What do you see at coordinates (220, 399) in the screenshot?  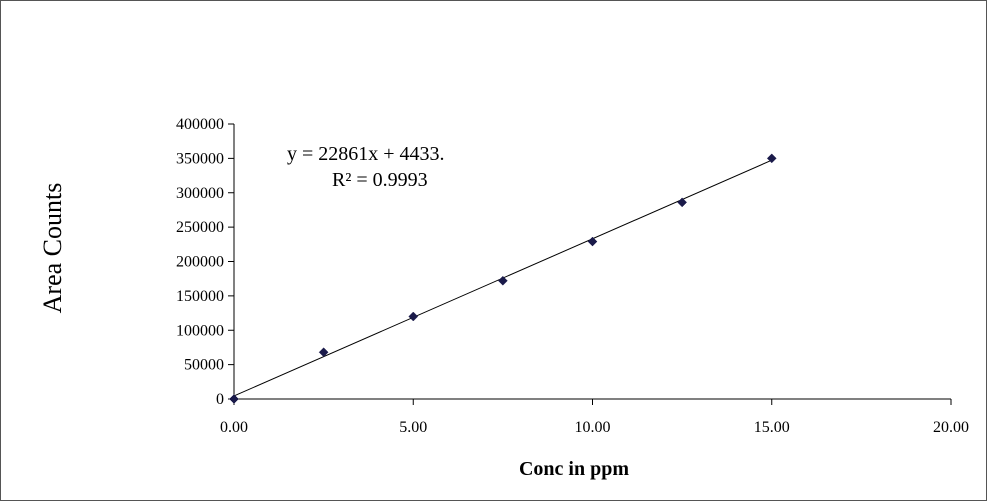 I see `y-tick-label: 0` at bounding box center [220, 399].